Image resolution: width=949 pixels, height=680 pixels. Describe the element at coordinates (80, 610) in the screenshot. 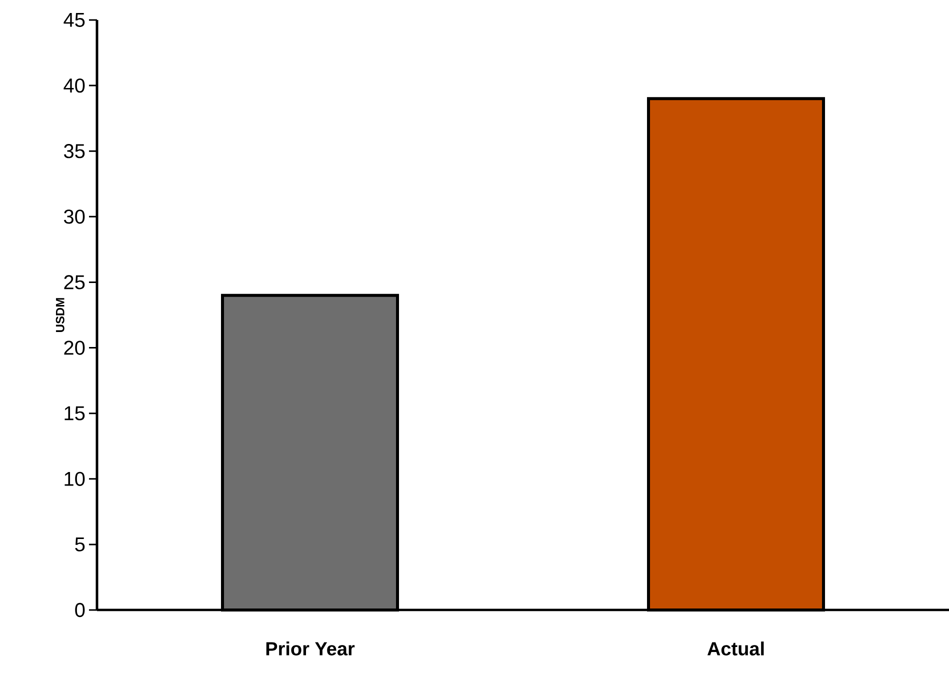

I see `y-tick-label: 0` at that location.